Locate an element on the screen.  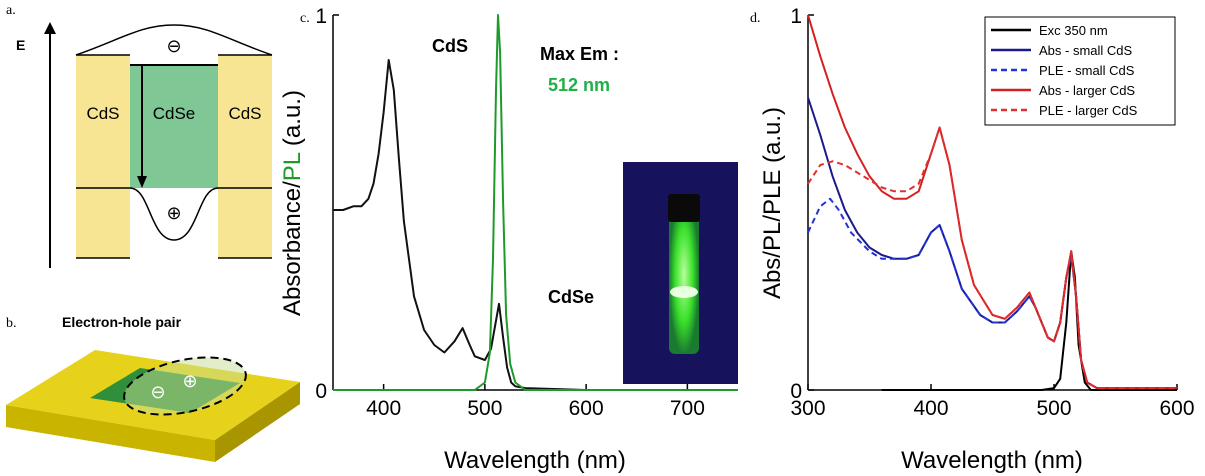
panel-label: c. is located at coordinates (305, 18).